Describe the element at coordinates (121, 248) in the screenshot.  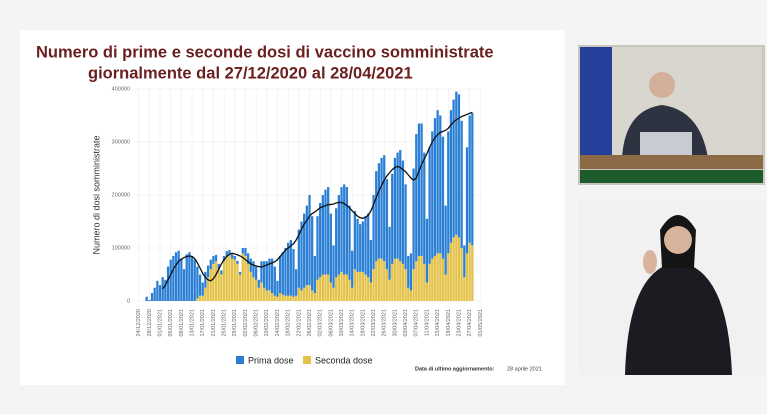
I see `y-tick-label: 100000` at that location.